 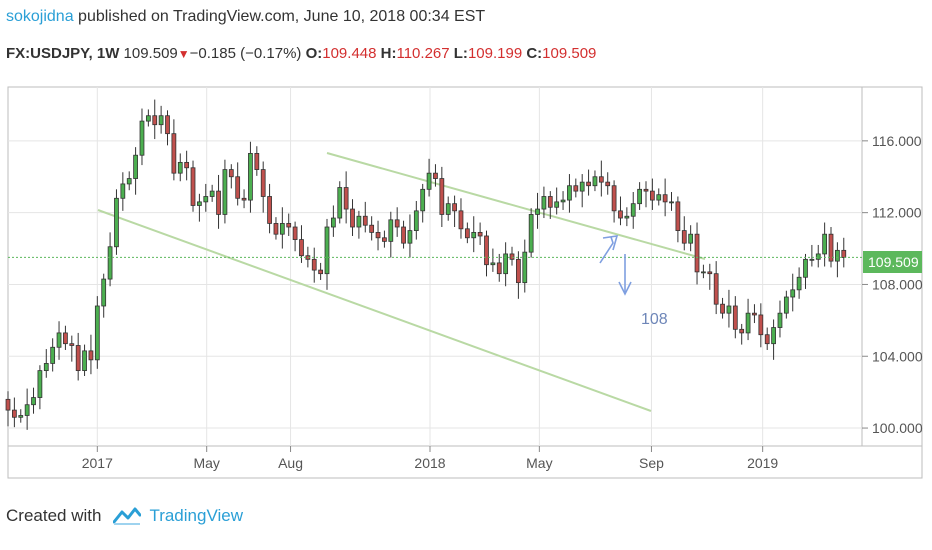 What do you see at coordinates (40, 16) in the screenshot?
I see `author-link: sokojidna` at bounding box center [40, 16].